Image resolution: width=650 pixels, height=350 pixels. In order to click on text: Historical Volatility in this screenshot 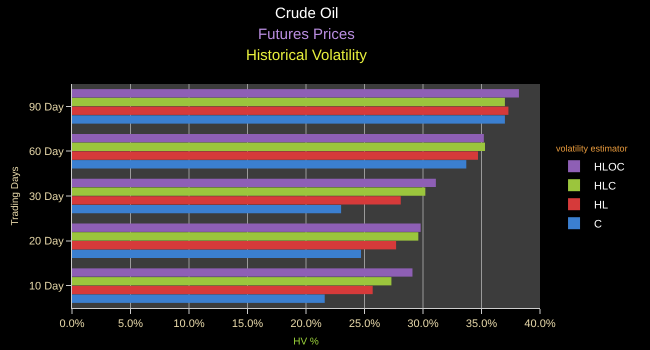, I will do `click(307, 55)`.